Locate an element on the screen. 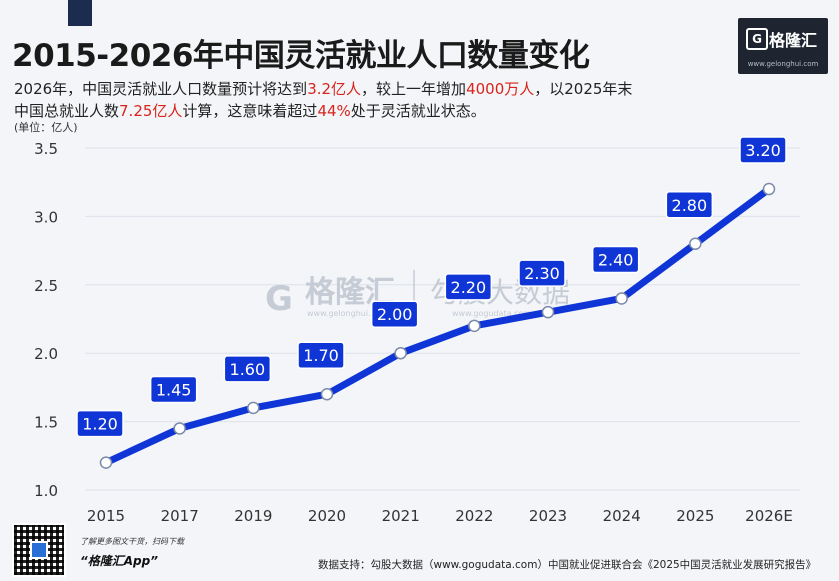 Image resolution: width=839 pixels, height=581 pixels. data-label: 2.30 is located at coordinates (542, 273).